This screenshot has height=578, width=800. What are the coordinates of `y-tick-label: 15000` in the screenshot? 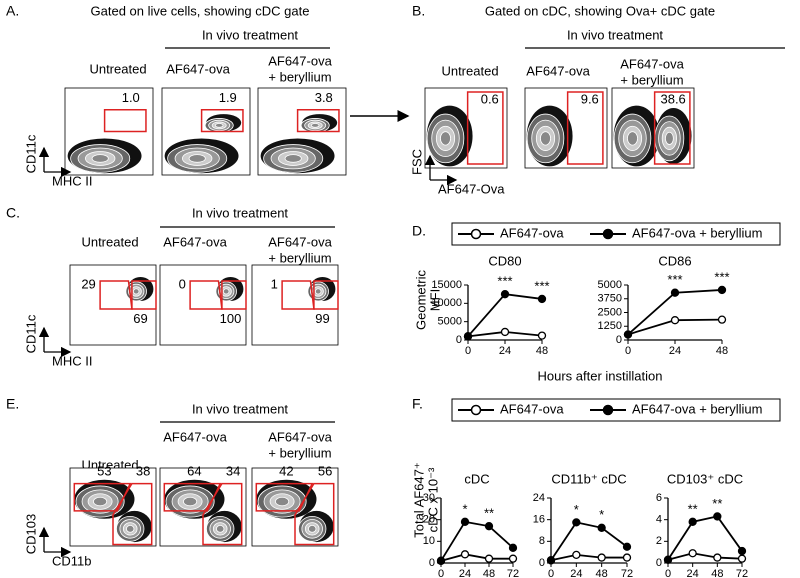 It's located at (446, 285).